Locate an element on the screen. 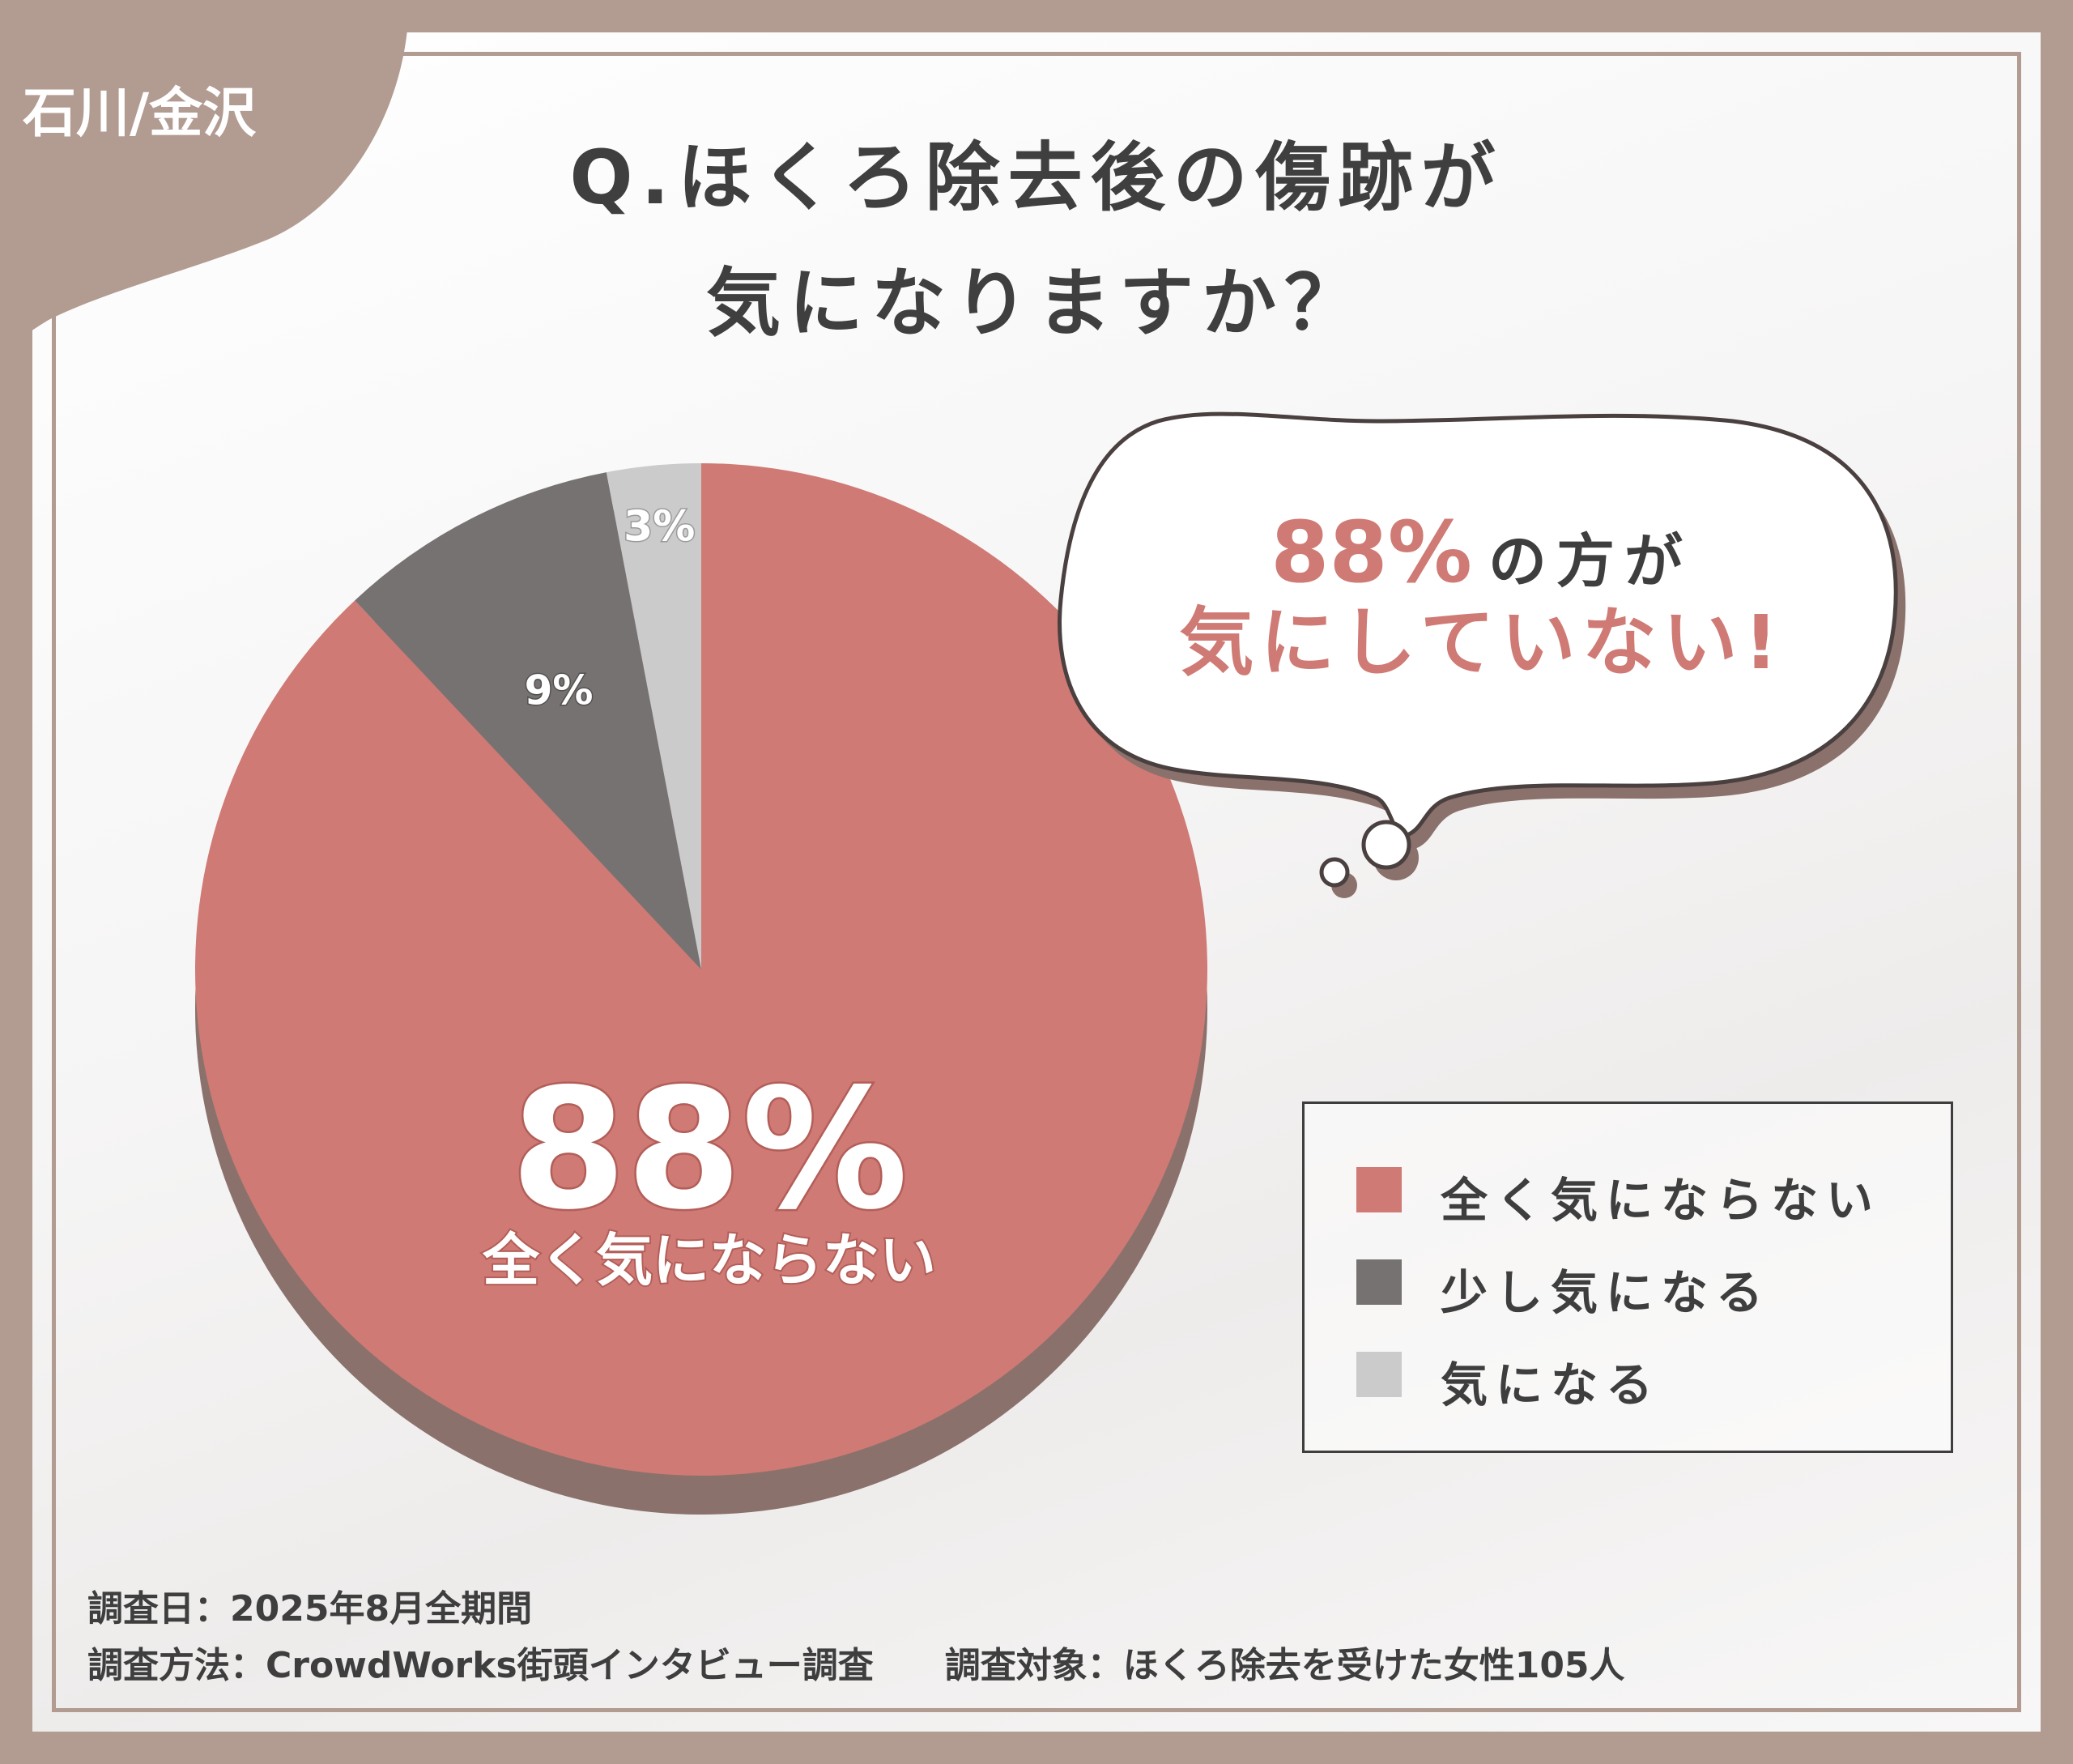 This screenshot has height=1764, width=2073. legend-label: 気になる is located at coordinates (1551, 1384).